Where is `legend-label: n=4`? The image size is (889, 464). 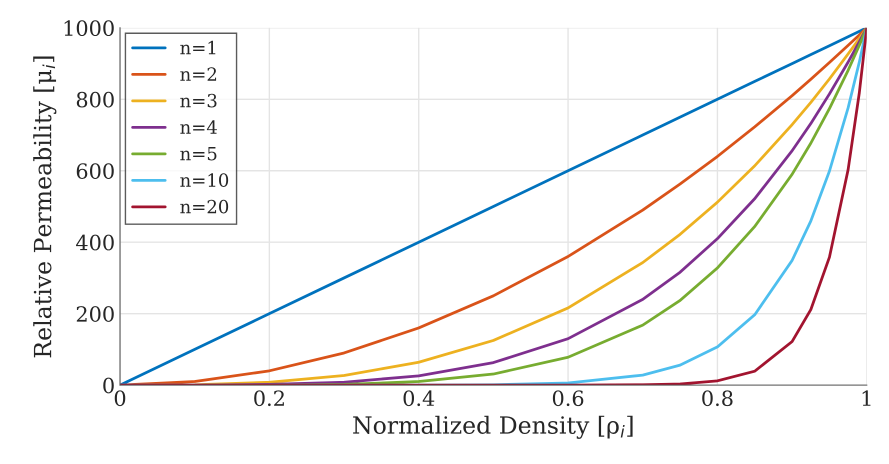
legend-label: n=4 is located at coordinates (198, 127).